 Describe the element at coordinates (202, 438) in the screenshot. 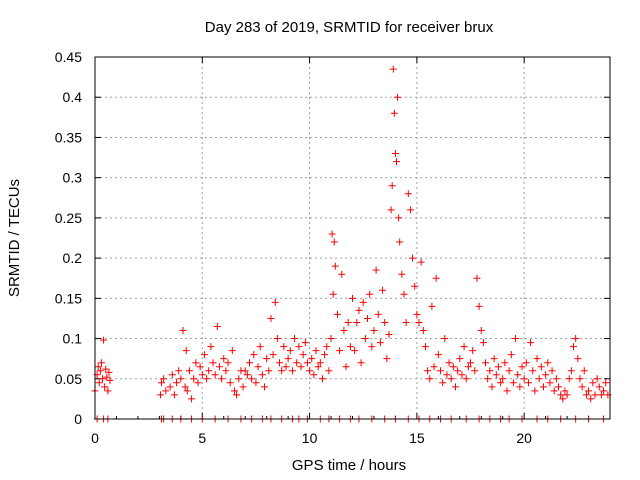

I see `x-tick-label: 5` at that location.